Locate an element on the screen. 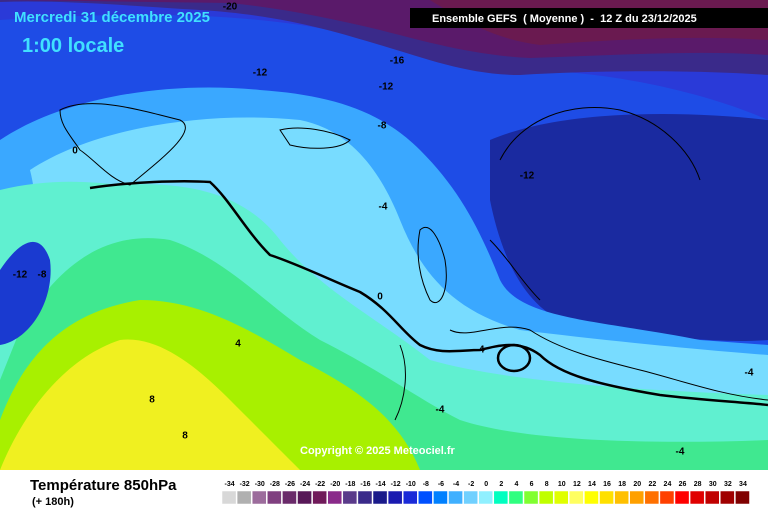 The height and width of the screenshot is (512, 768). contour-label: 4 is located at coordinates (238, 344).